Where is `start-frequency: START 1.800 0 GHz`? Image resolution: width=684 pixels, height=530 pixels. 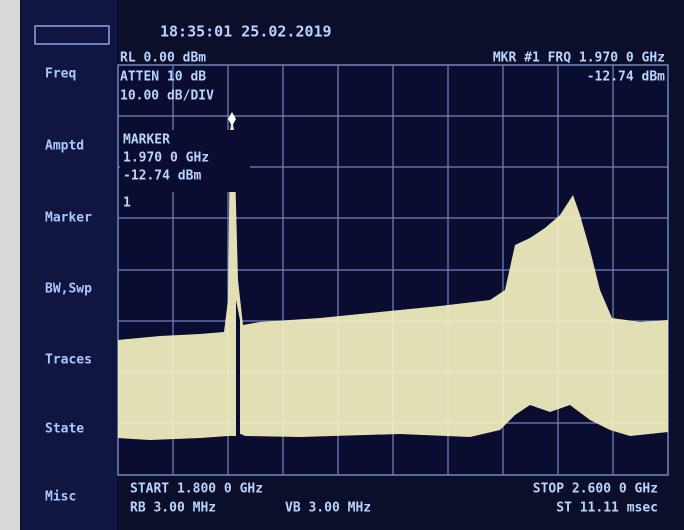
start-frequency: START 1.800 0 GHz is located at coordinates (196, 489).